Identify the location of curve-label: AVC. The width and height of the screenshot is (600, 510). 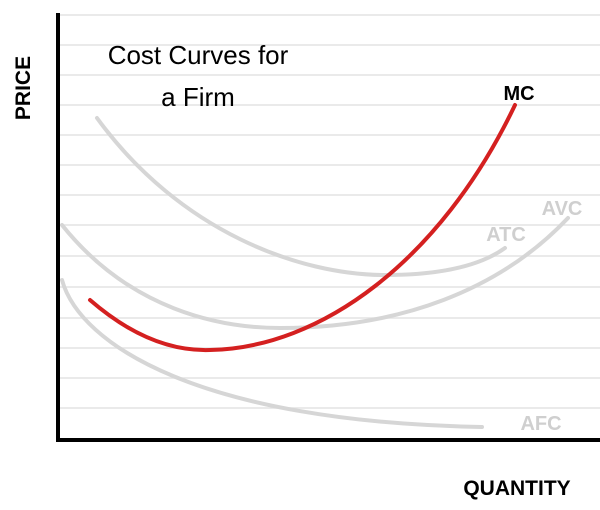
(562, 209).